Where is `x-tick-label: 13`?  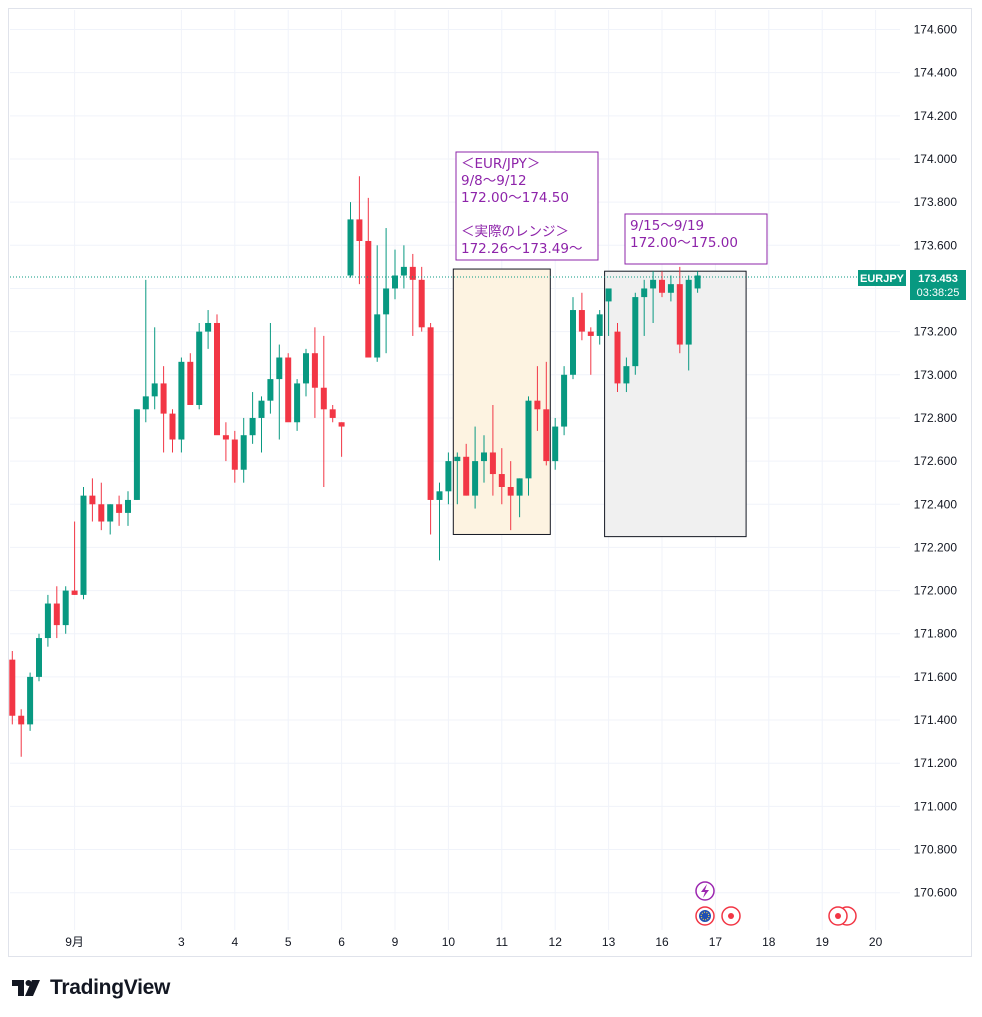 x-tick-label: 13 is located at coordinates (609, 942).